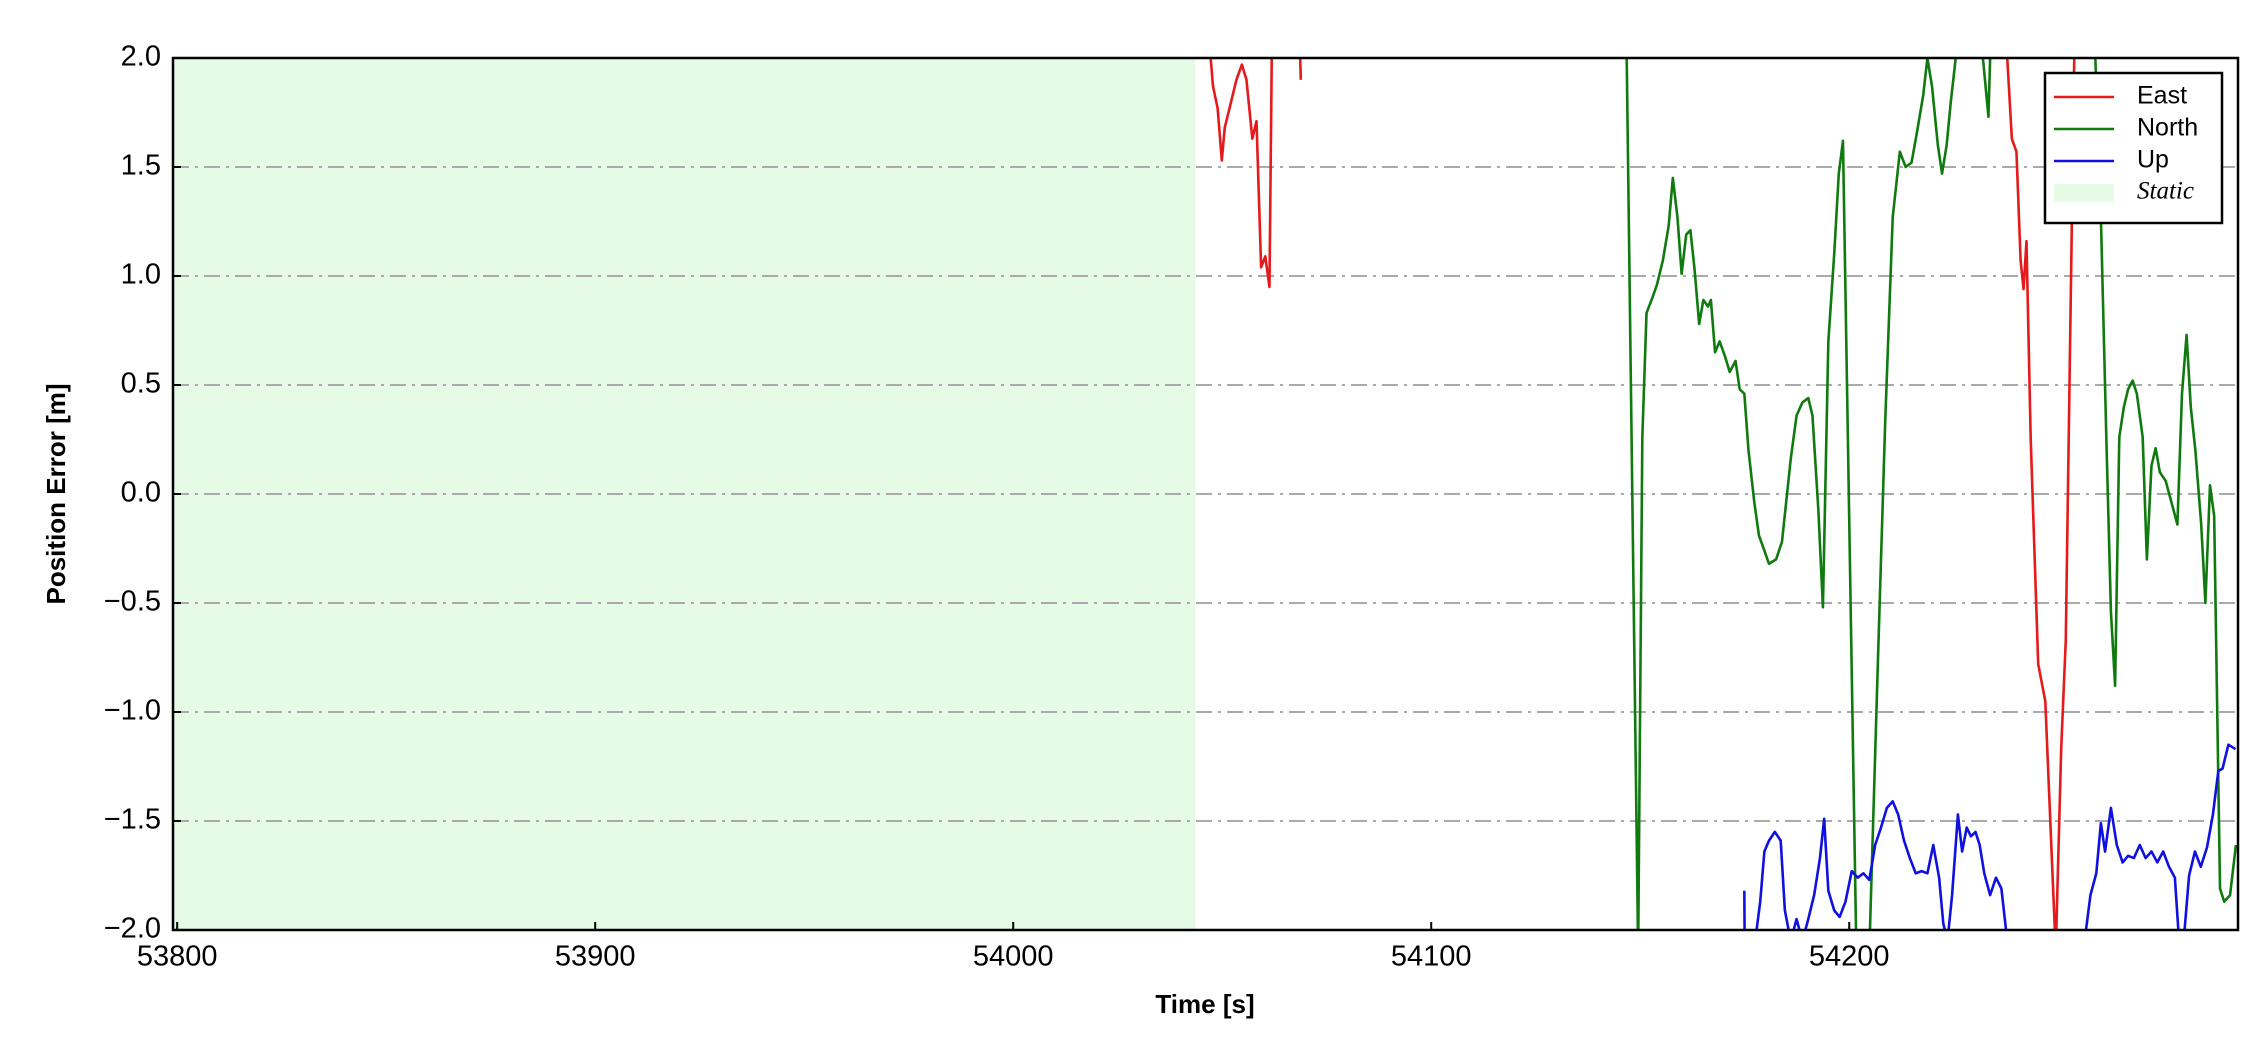 Image resolution: width=2250 pixels, height=1050 pixels. Describe the element at coordinates (595, 957) in the screenshot. I see `x-tick-label: 53900` at that location.